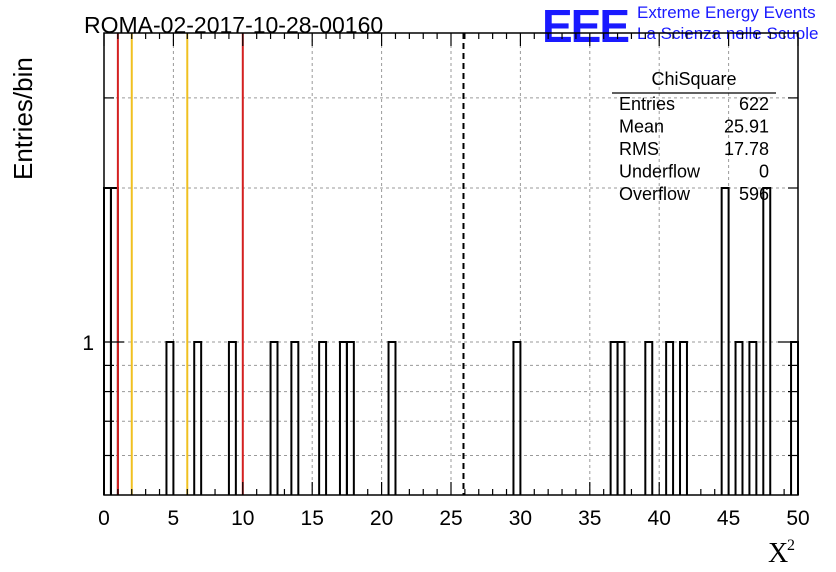  What do you see at coordinates (104, 518) in the screenshot?
I see `x-tick-label: 0` at bounding box center [104, 518].